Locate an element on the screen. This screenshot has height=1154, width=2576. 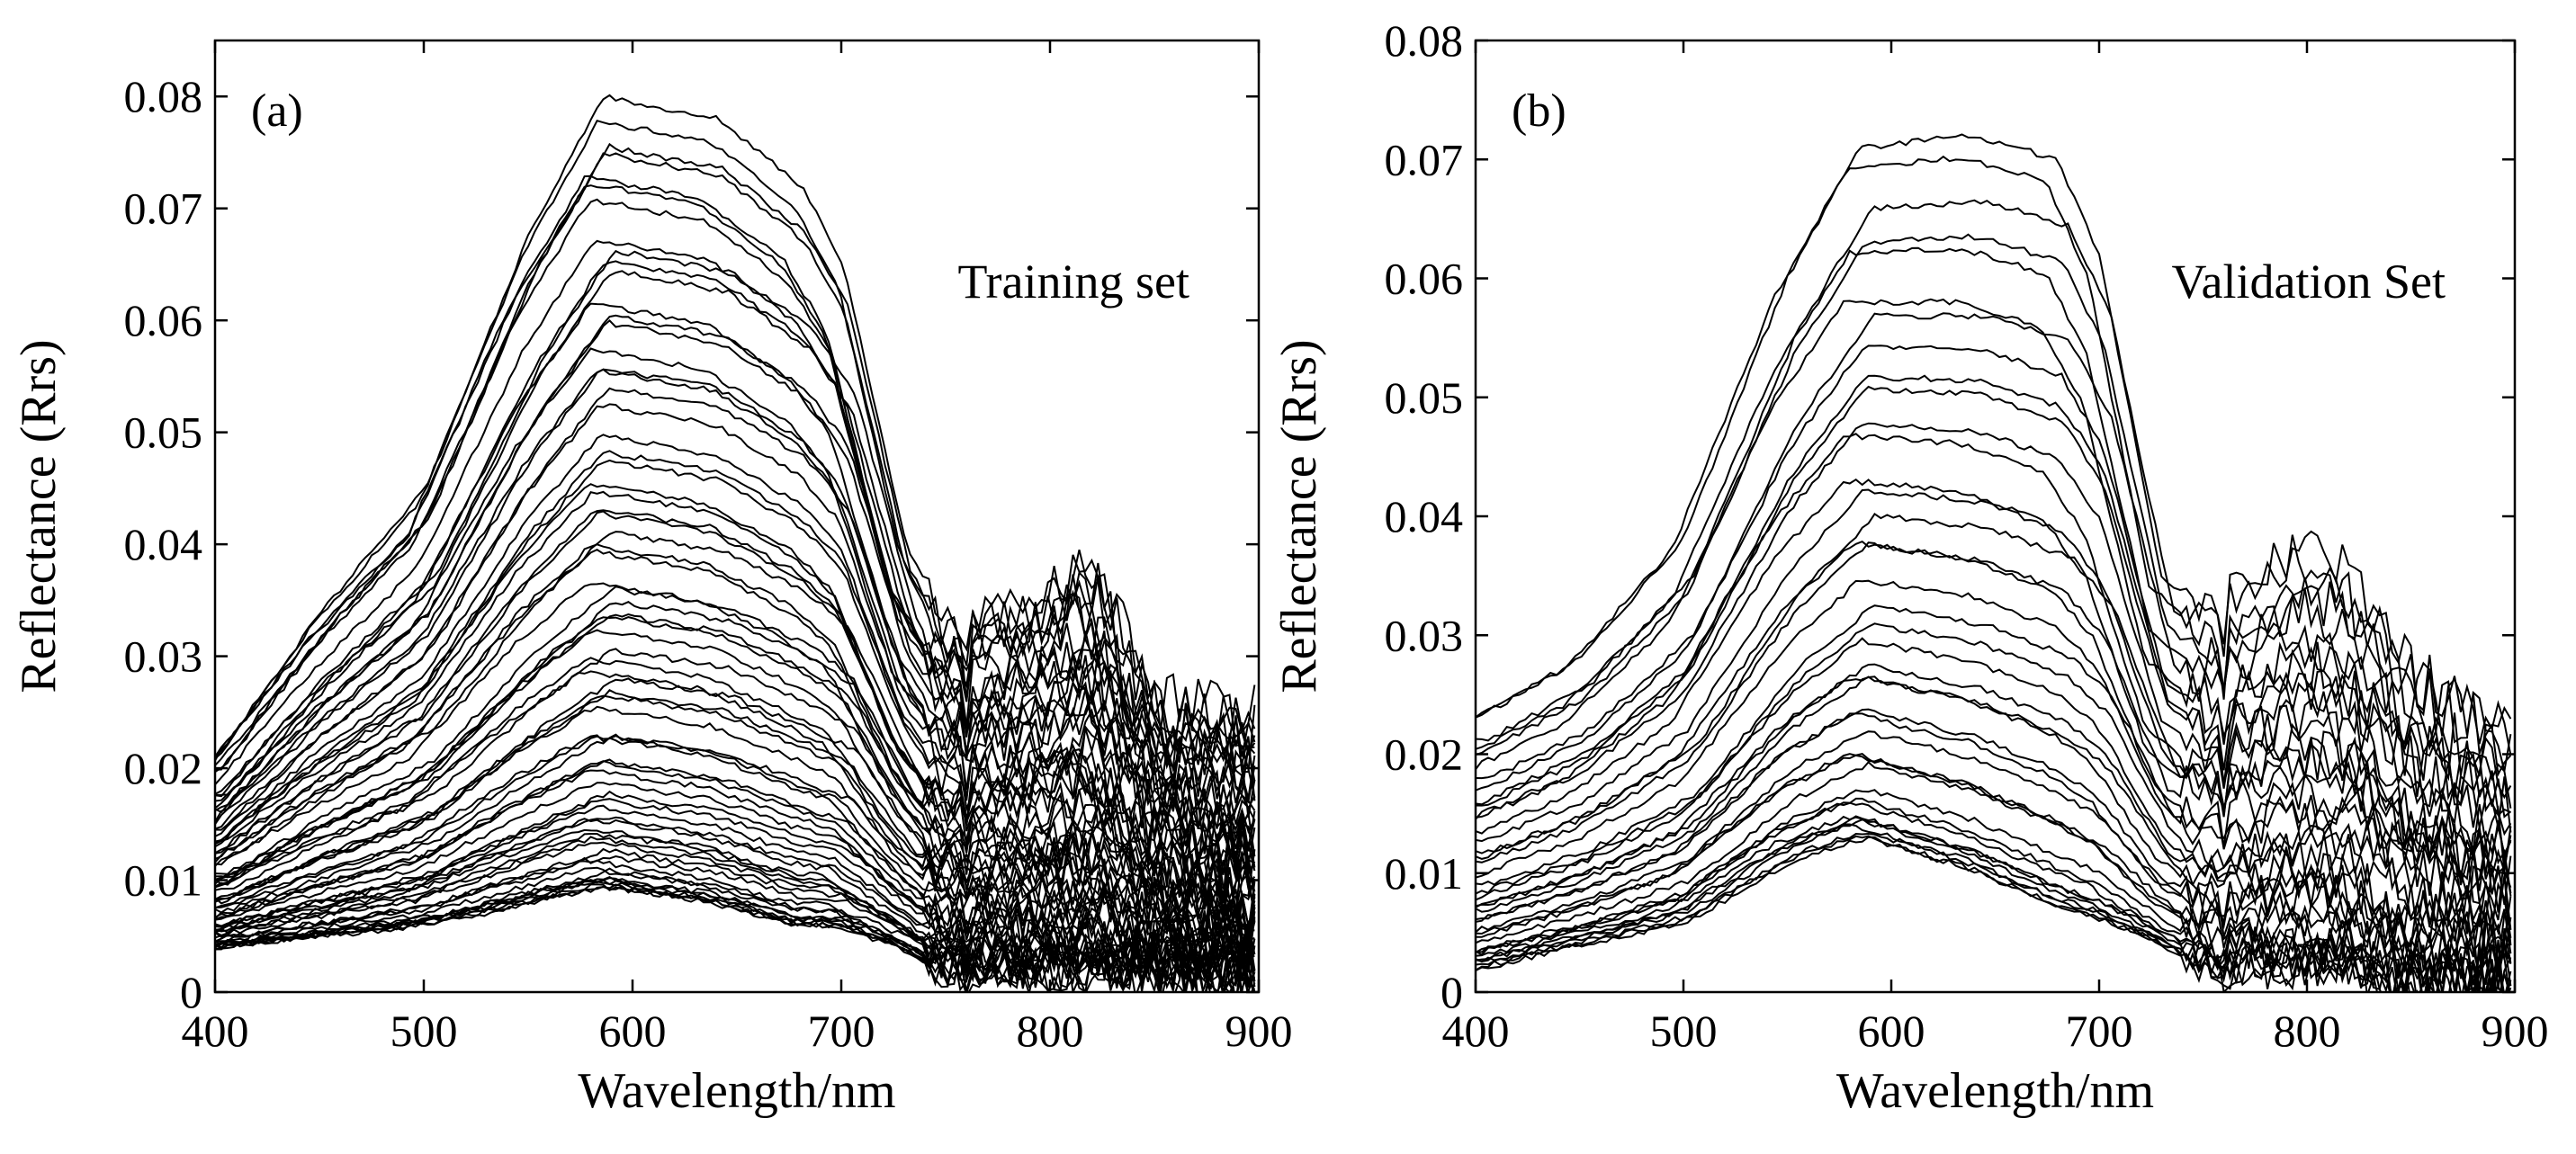
y-axis-title: Reflectance (Rrs) is located at coordinates (1299, 516).